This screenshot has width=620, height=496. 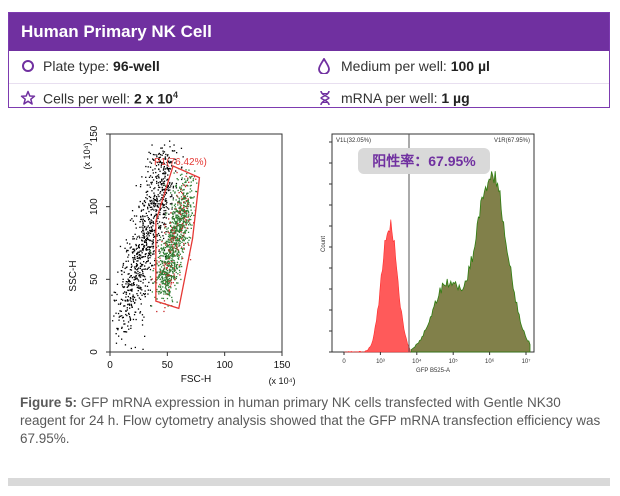 What do you see at coordinates (168, 365) in the screenshot?
I see `scatter-x-tick-label: 50` at bounding box center [168, 365].